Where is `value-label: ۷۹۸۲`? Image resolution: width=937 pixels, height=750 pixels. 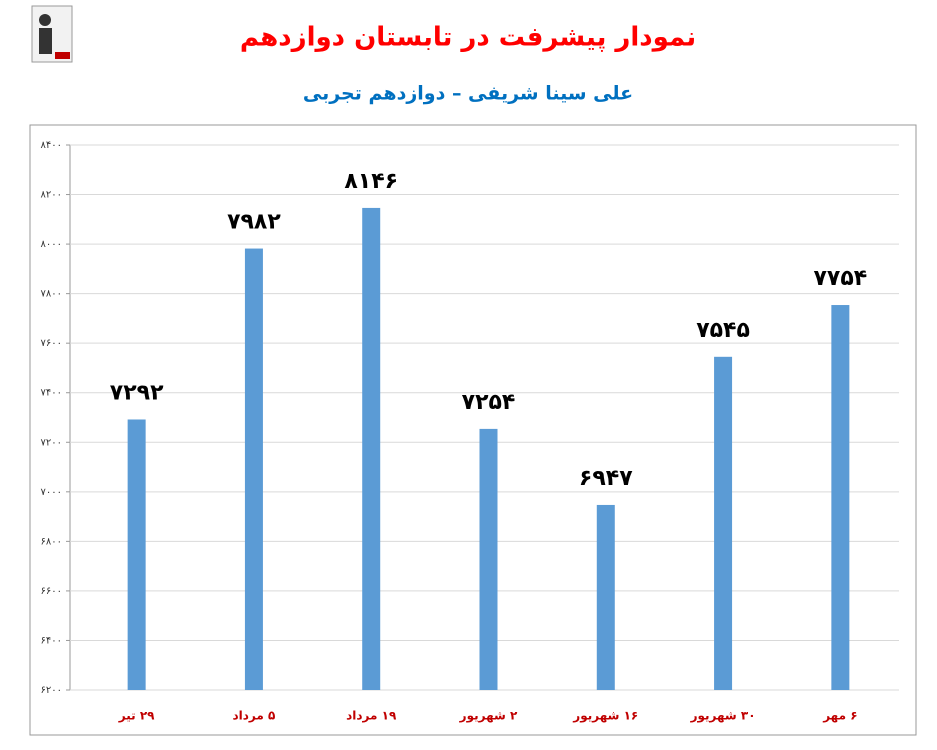
value-label: ۷۹۸۲ is located at coordinates (254, 222).